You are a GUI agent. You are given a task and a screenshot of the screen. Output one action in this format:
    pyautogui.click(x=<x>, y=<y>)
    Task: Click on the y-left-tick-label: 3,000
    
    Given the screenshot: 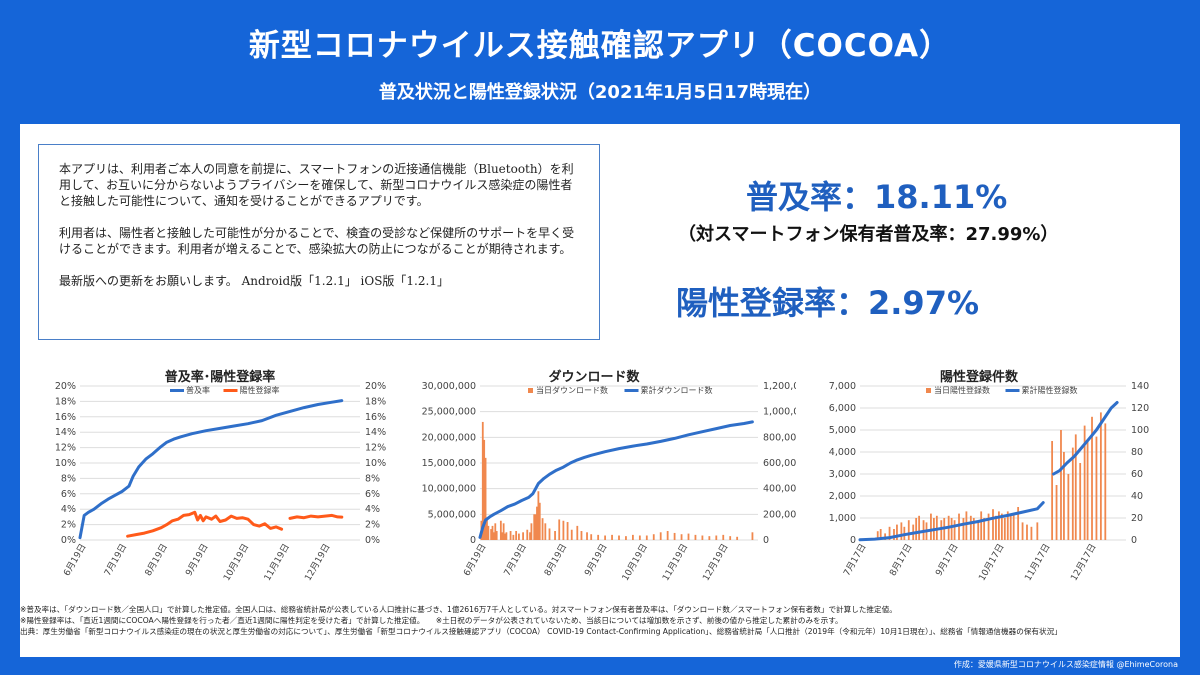 What is the action you would take?
    pyautogui.click(x=842, y=474)
    